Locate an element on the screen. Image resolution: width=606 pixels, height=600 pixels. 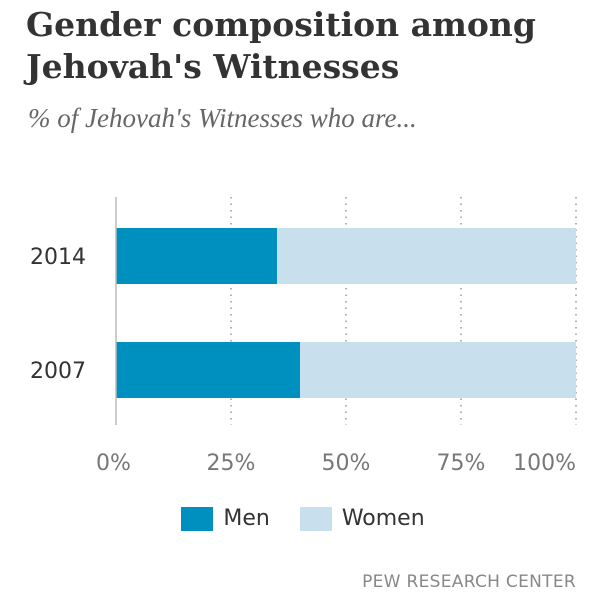
x-tick-label: 100% is located at coordinates (544, 463).